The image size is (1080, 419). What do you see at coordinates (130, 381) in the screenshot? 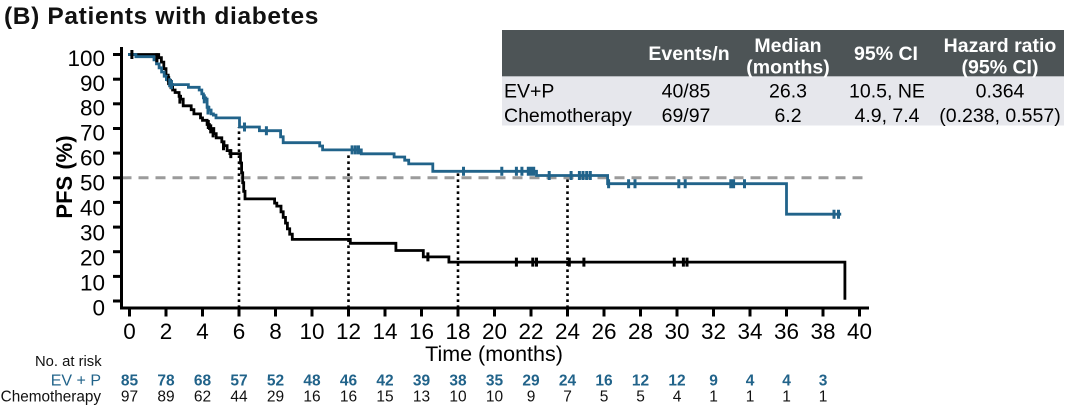
I see `svg-text: 85` at bounding box center [130, 381].